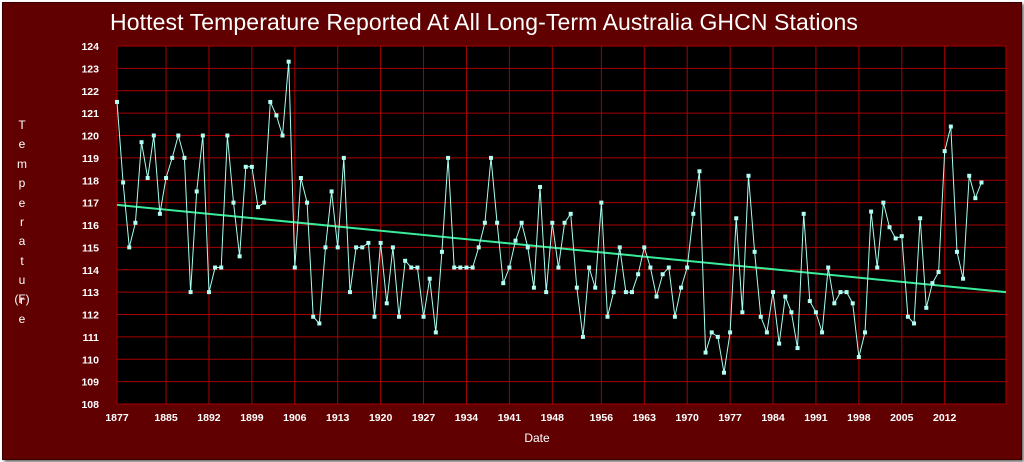  I want to click on y-axis-label-letter: p, so click(22, 183).